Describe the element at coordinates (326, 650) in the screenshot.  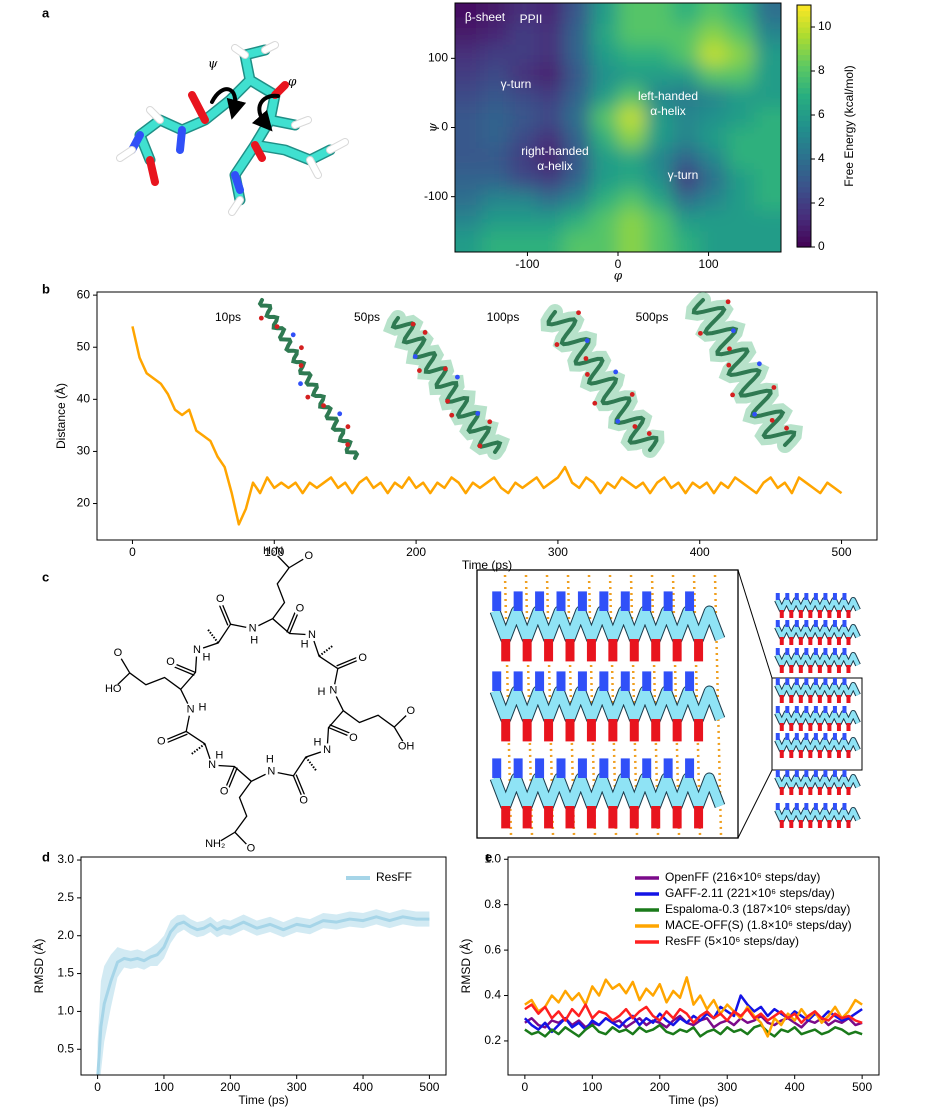
I see `methyl-bond` at that location.